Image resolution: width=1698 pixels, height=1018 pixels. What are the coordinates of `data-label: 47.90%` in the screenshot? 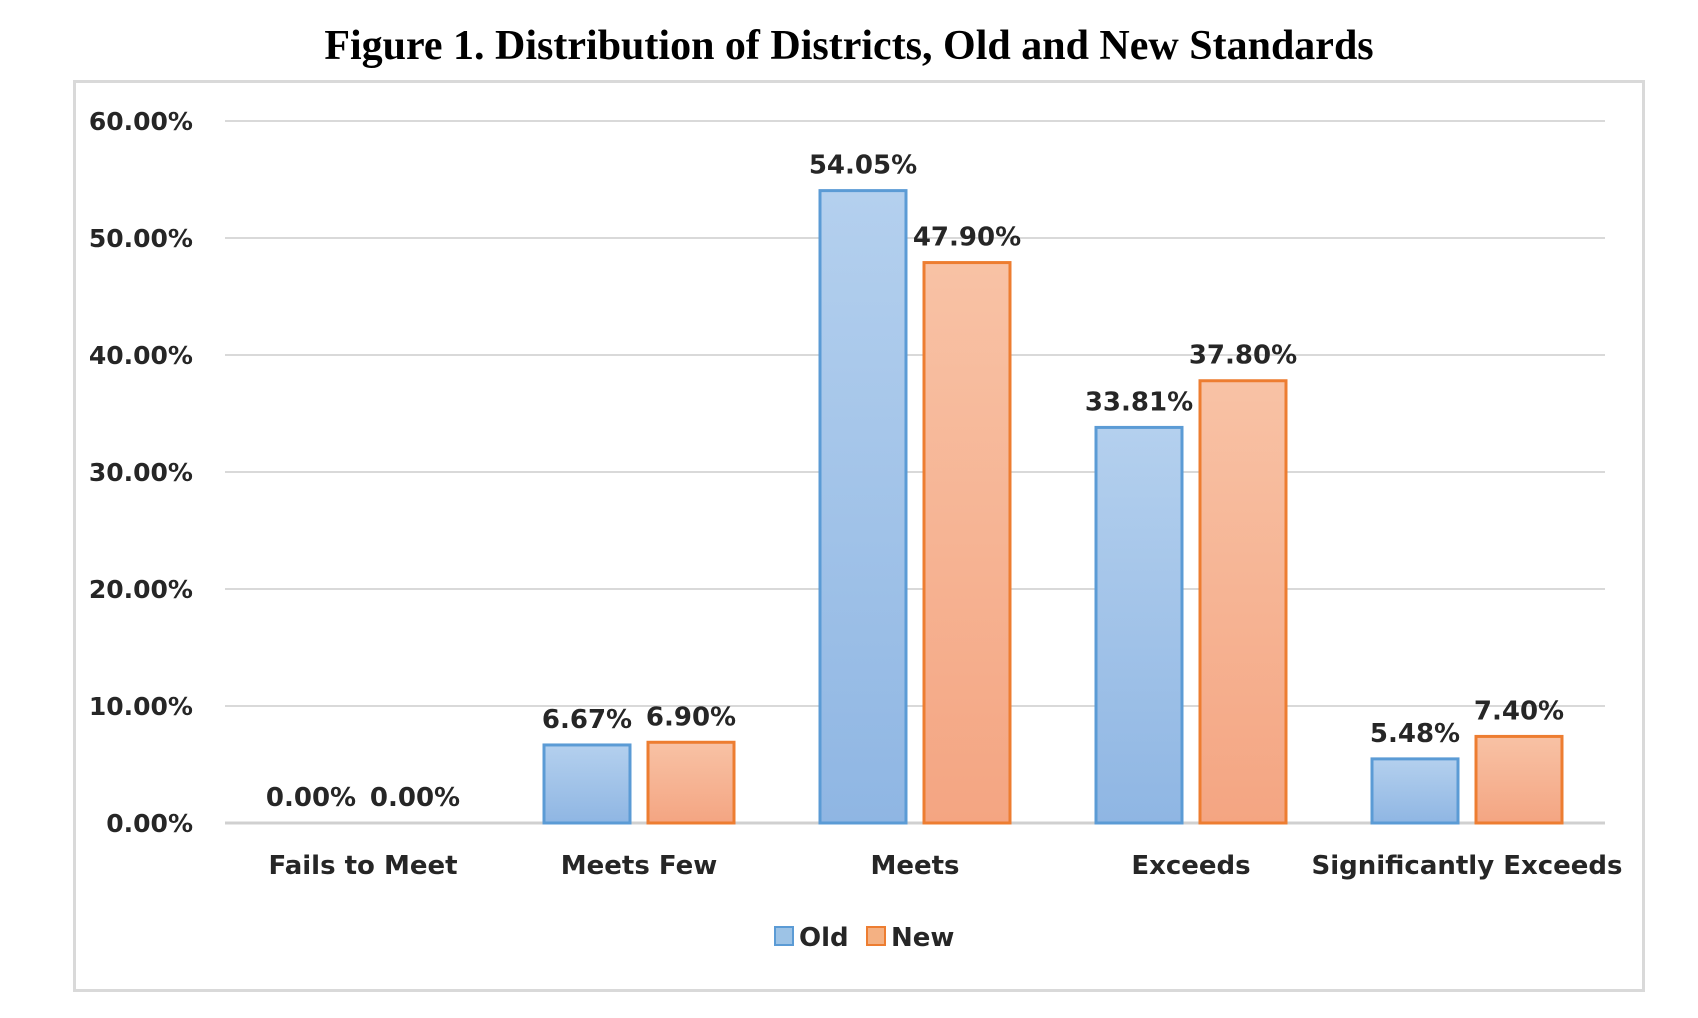 It's located at (967, 238).